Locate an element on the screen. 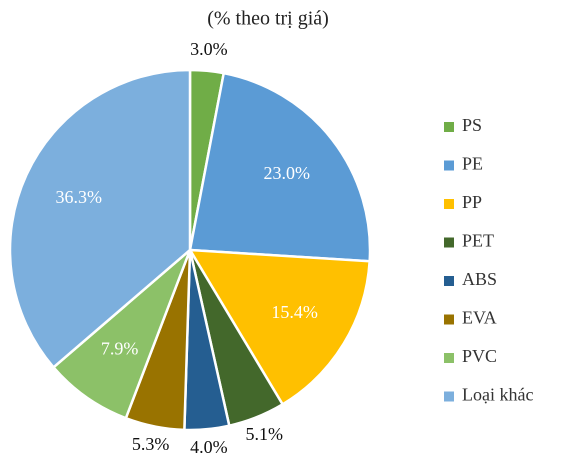 The width and height of the screenshot is (582, 465). legend-label: EVA is located at coordinates (479, 318).